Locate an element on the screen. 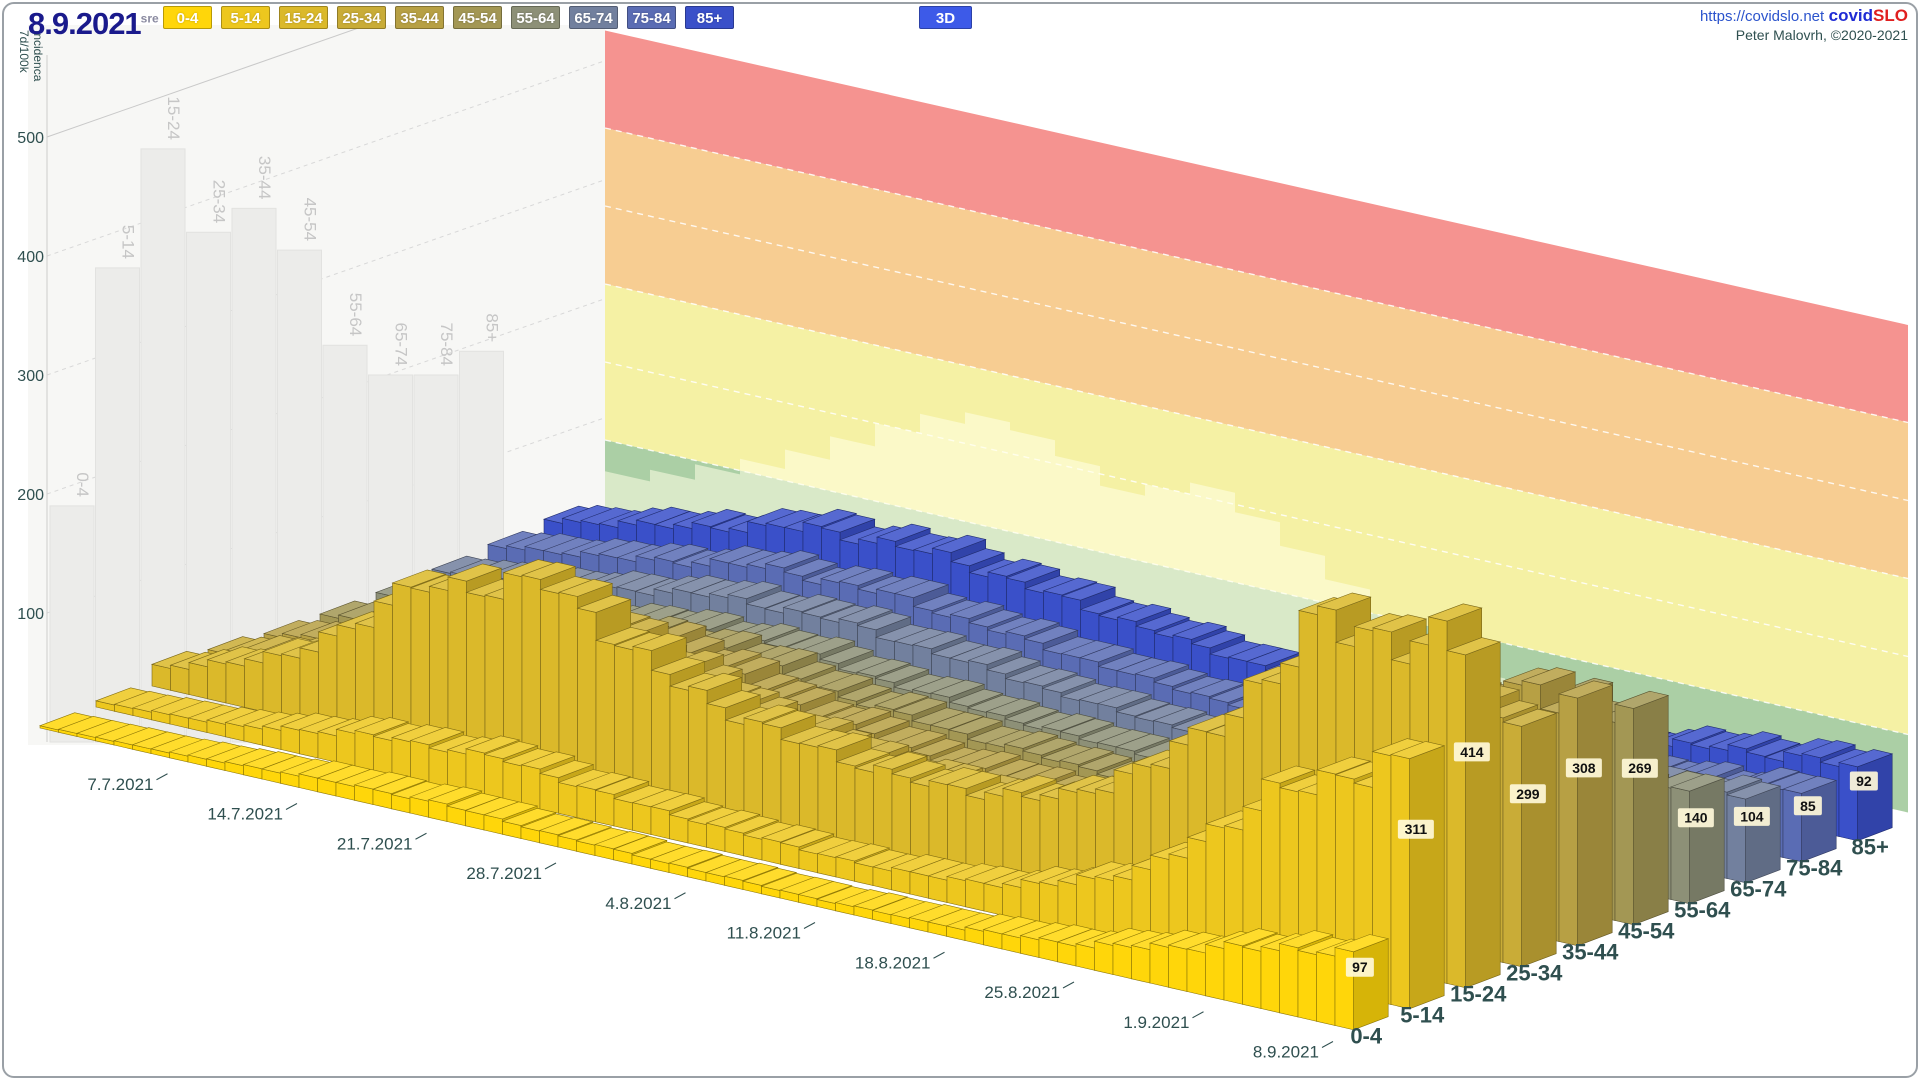 The width and height of the screenshot is (1920, 1080). svg-text: 300 is located at coordinates (30, 376).